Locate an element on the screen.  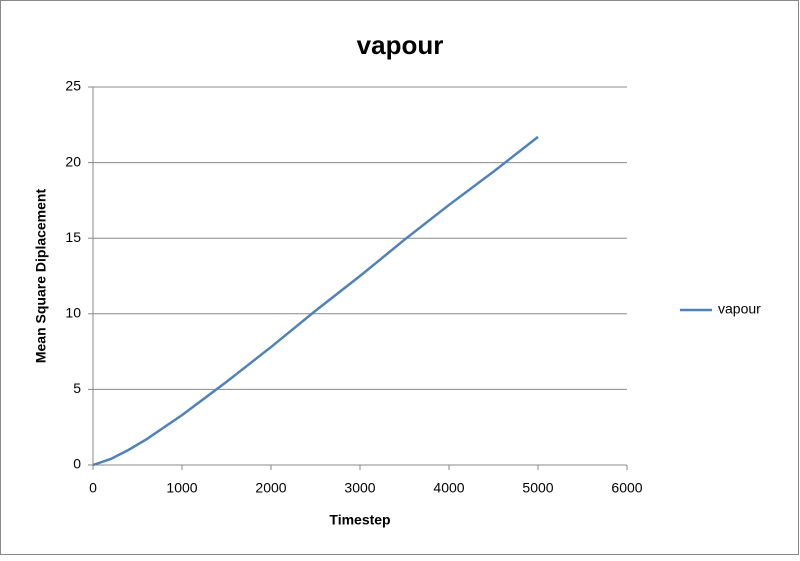
y-tick-label: 10 is located at coordinates (73, 313).